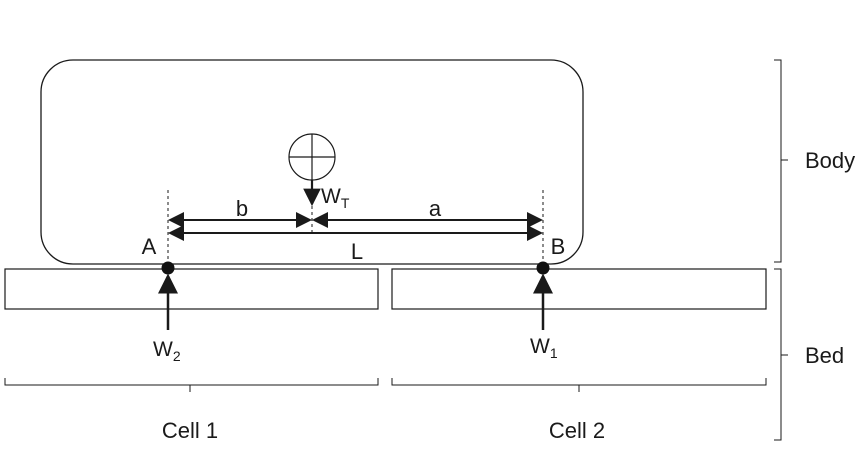 Image resolution: width=864 pixels, height=450 pixels. I want to click on cell-1-brace, so click(191, 385).